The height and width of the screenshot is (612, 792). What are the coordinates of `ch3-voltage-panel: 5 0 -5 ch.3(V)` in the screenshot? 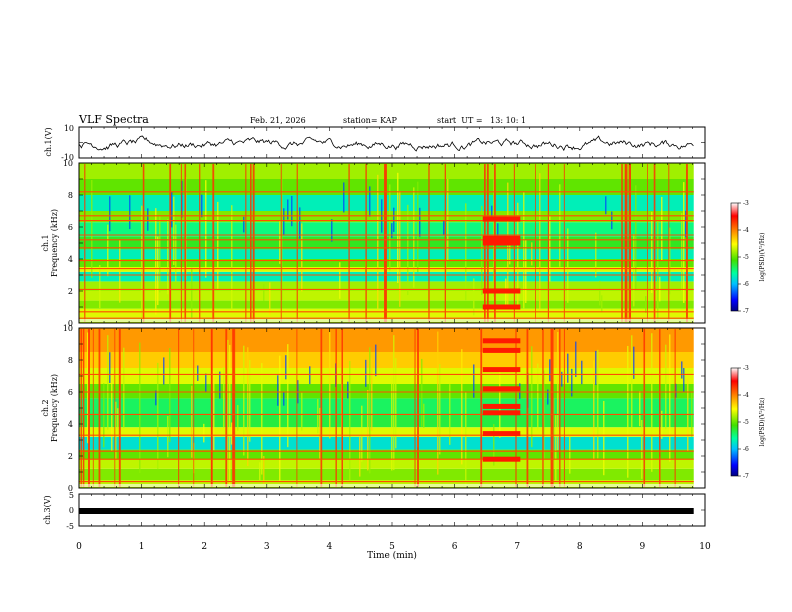 It's located at (374, 511).